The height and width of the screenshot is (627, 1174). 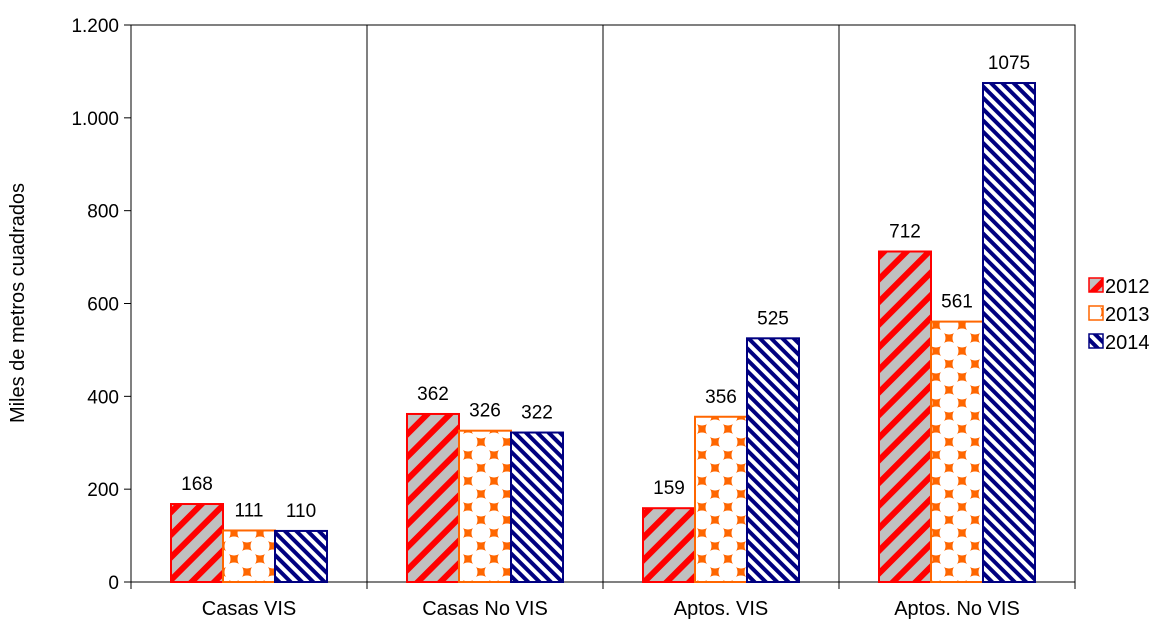 What do you see at coordinates (1127, 315) in the screenshot?
I see `legend-label: 2013` at bounding box center [1127, 315].